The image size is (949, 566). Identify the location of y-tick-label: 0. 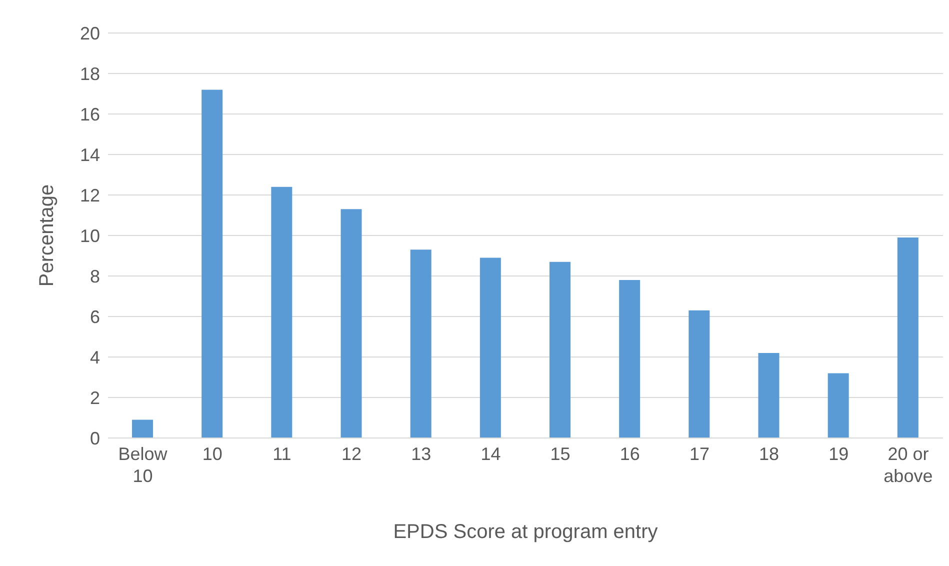
(95, 438).